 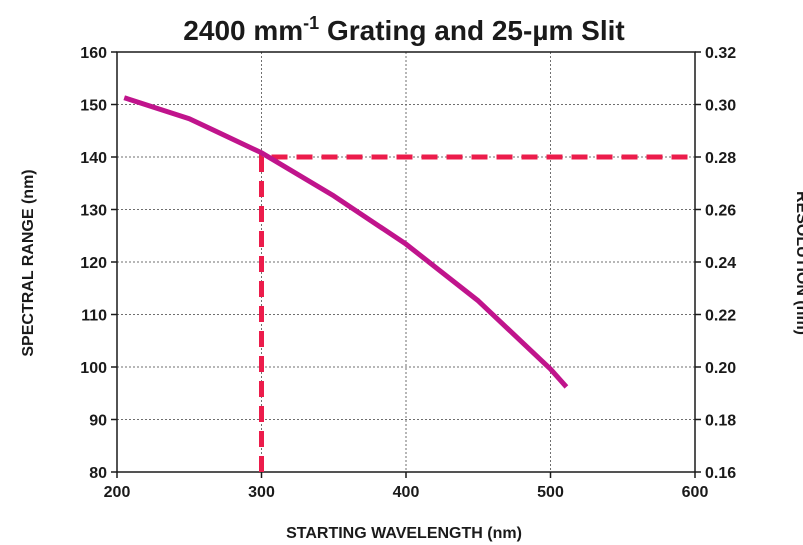 I want to click on y-tick-label: 90, so click(x=98, y=421).